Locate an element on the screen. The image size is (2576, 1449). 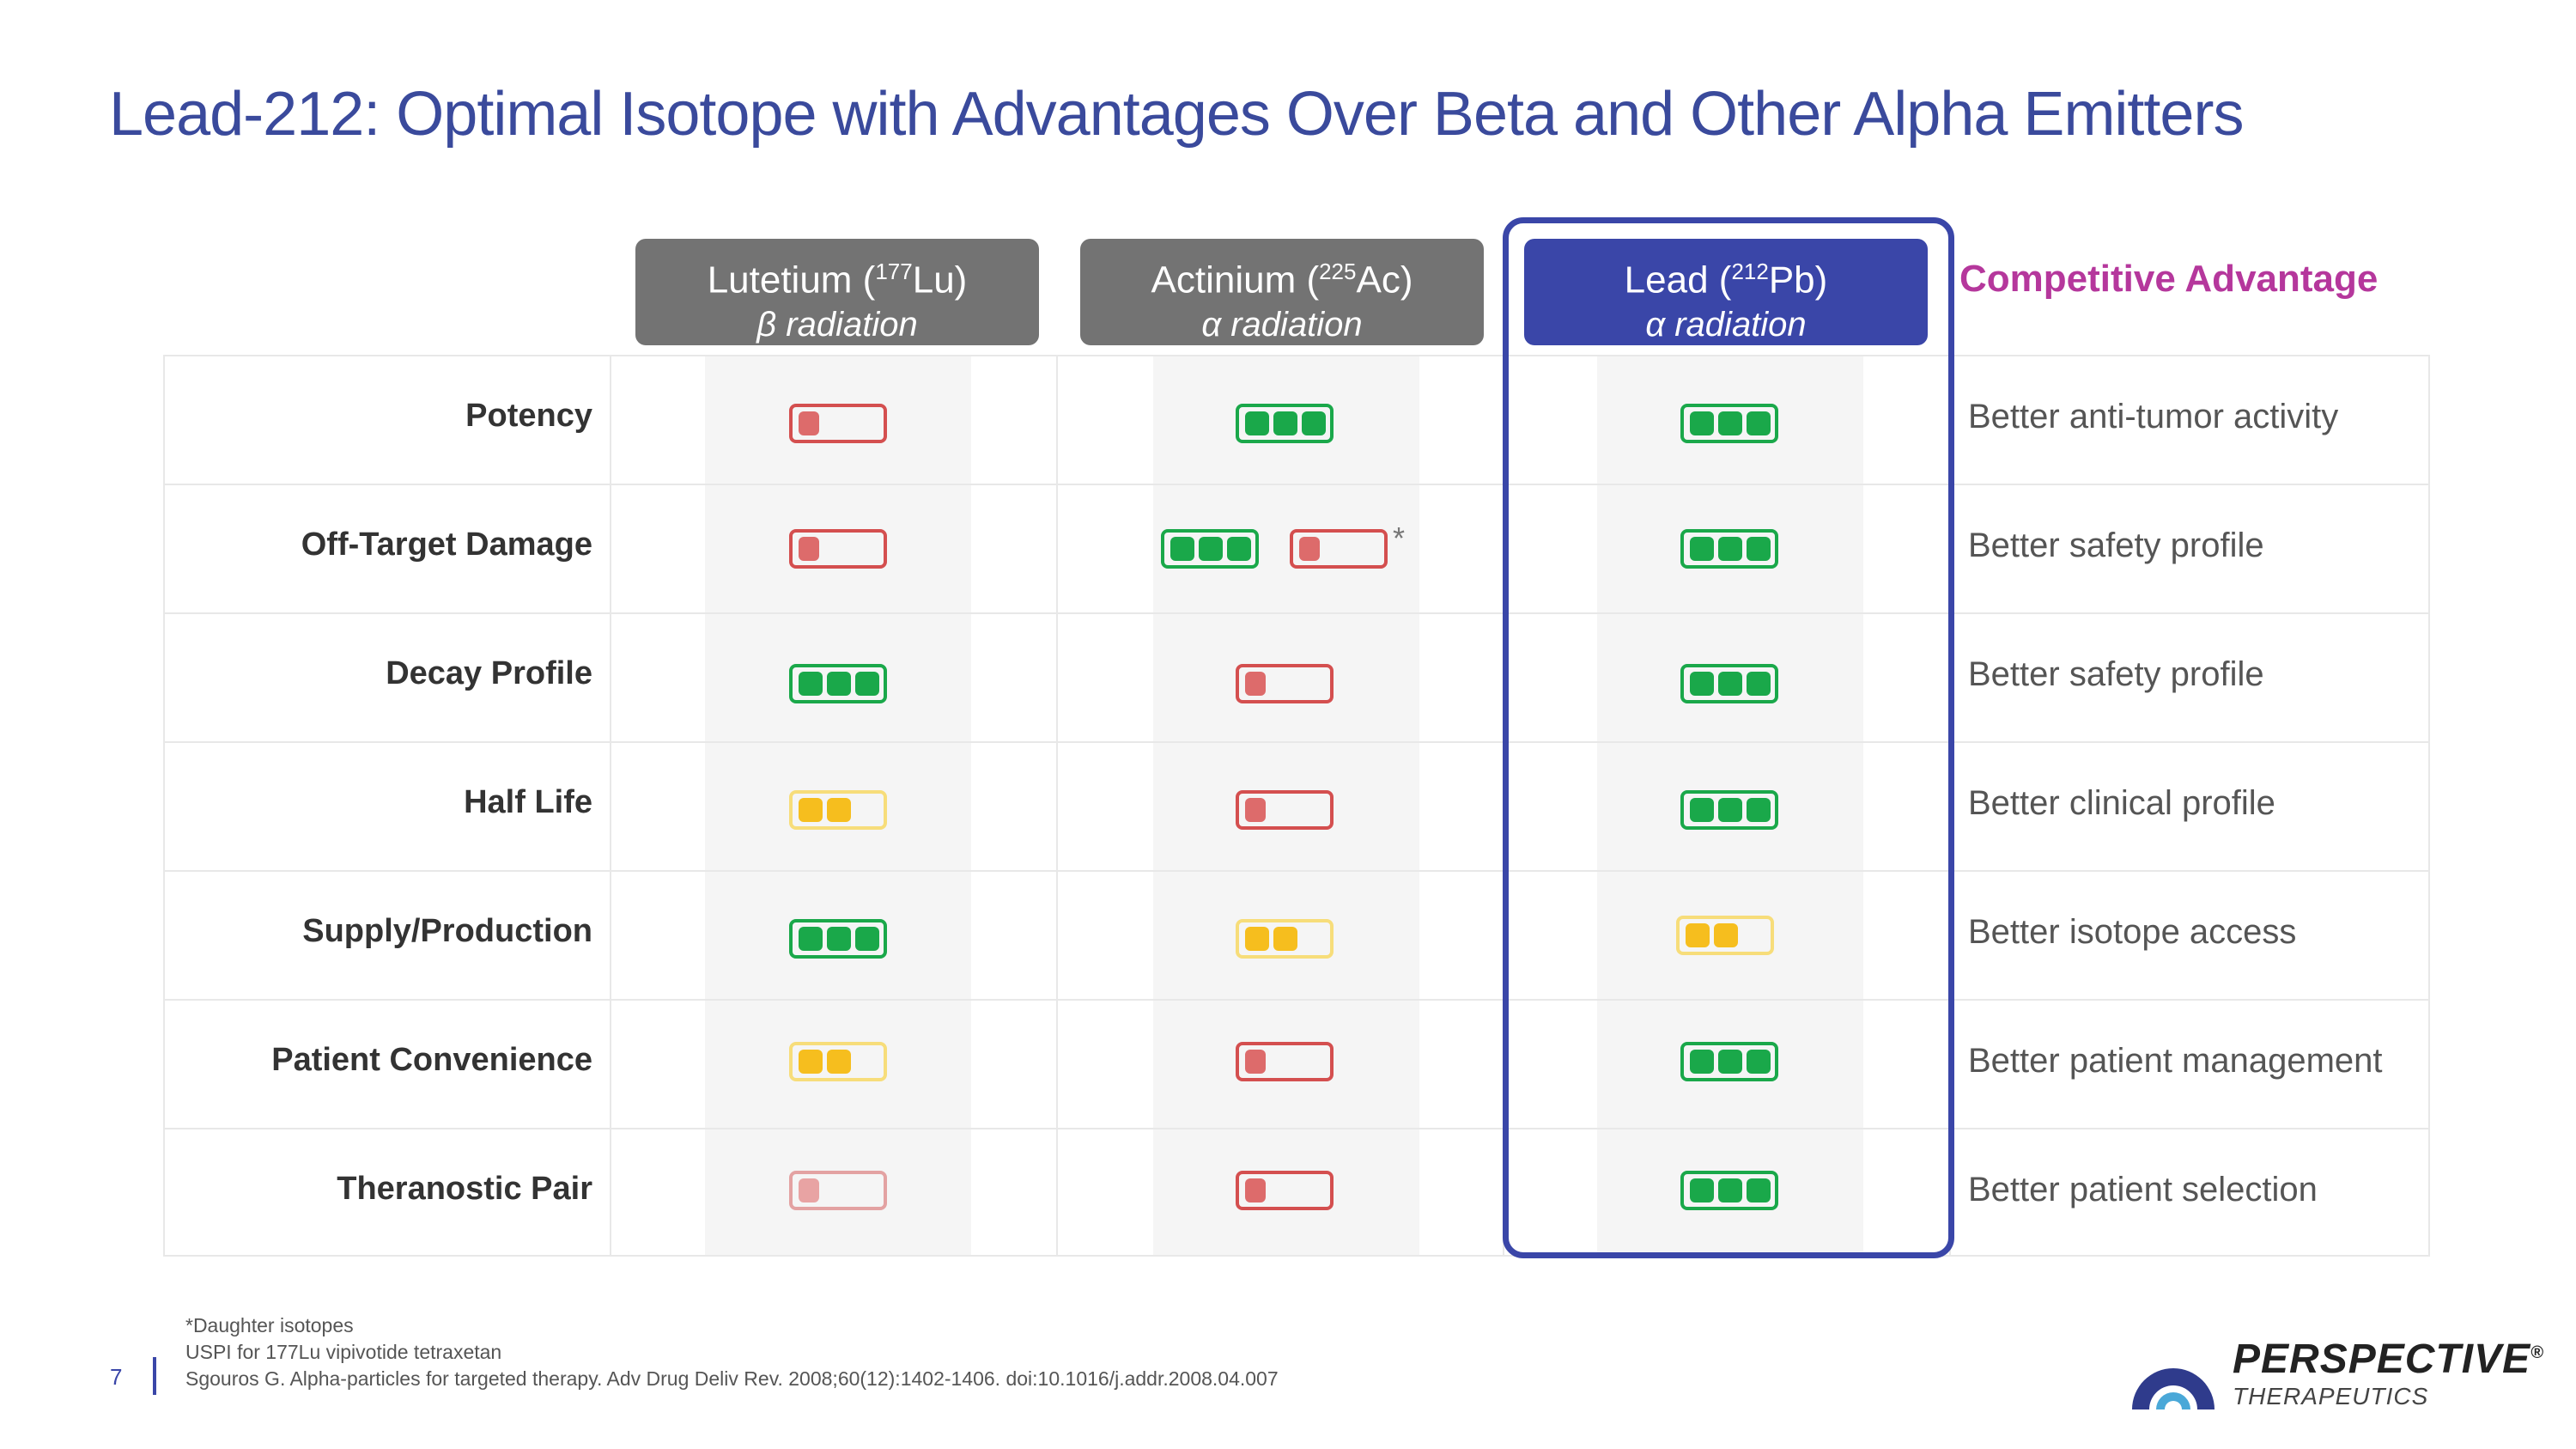
rating-lutetium-supply is located at coordinates (838, 939).